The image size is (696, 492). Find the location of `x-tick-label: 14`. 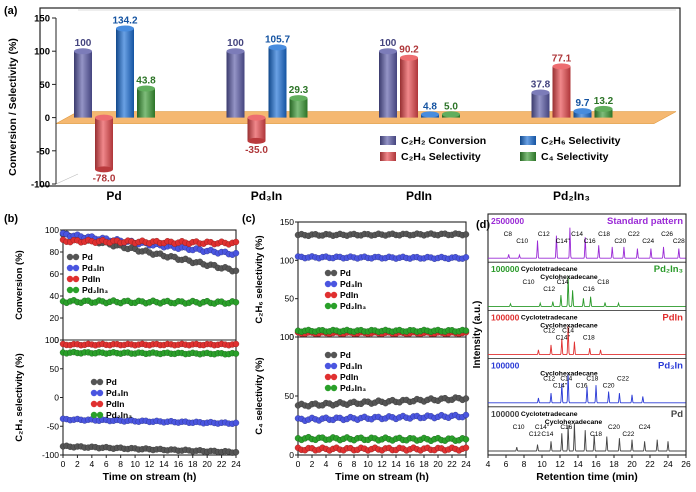

x-tick-label: 14 is located at coordinates (578, 464).